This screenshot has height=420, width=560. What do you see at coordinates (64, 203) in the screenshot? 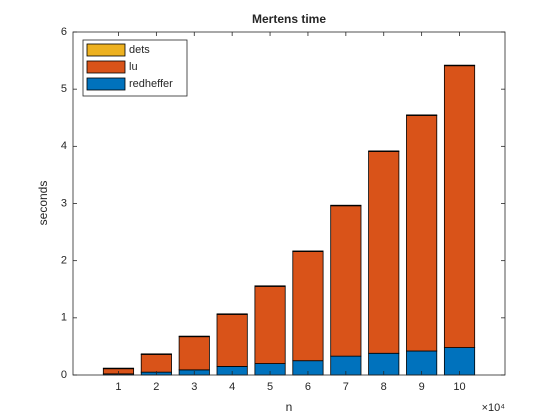
I see `y-tick-label: 3` at bounding box center [64, 203].